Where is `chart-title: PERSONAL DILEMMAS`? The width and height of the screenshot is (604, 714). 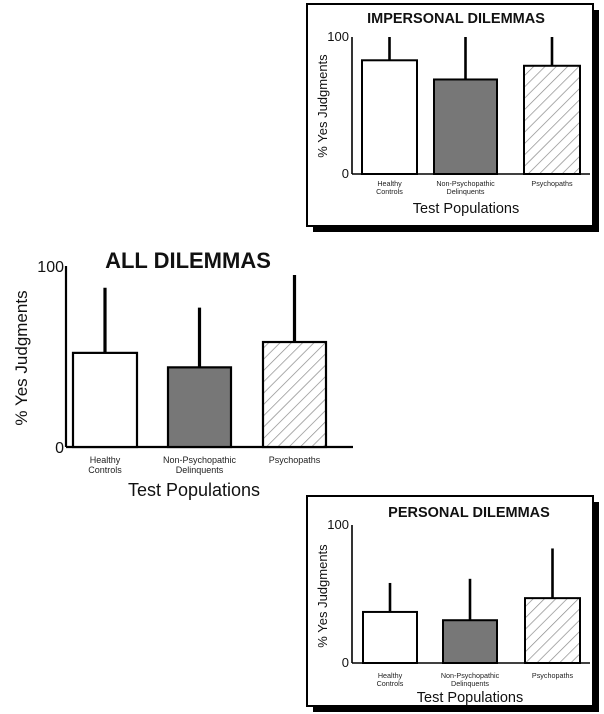
chart-title: PERSONAL DILEMMAS is located at coordinates (469, 513).